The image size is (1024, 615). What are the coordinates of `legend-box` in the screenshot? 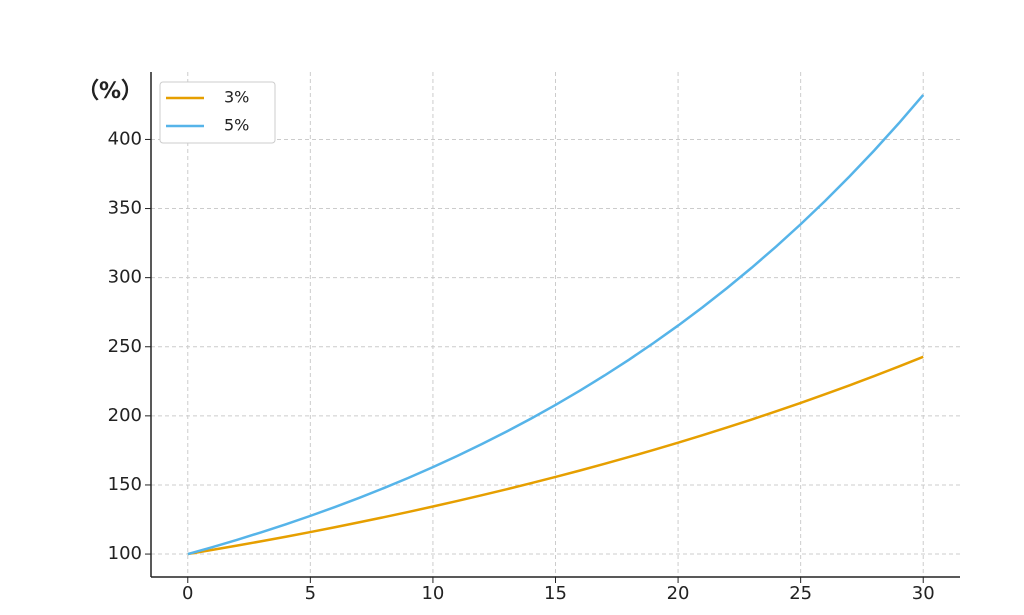 It's located at (217, 112).